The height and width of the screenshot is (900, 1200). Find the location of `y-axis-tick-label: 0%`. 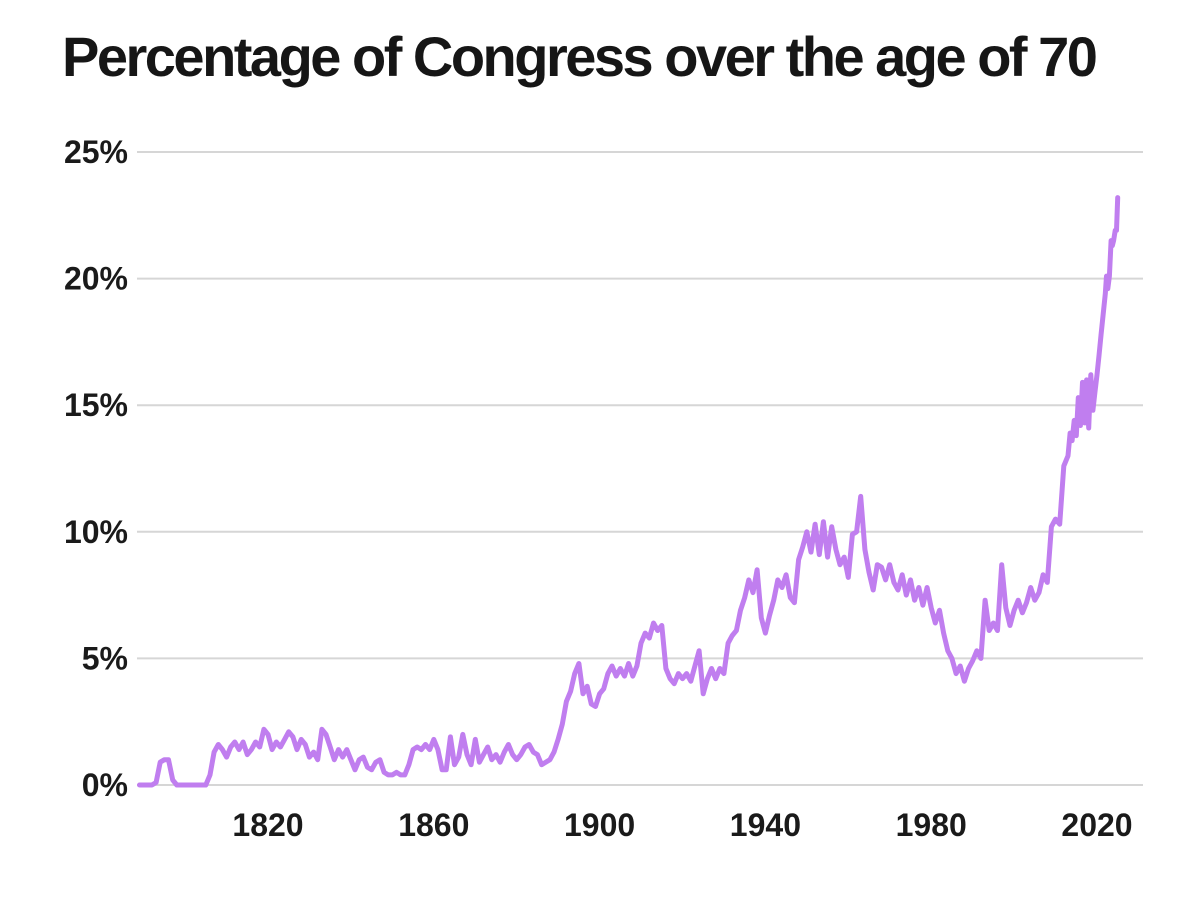

y-axis-tick-label: 0% is located at coordinates (105, 785).